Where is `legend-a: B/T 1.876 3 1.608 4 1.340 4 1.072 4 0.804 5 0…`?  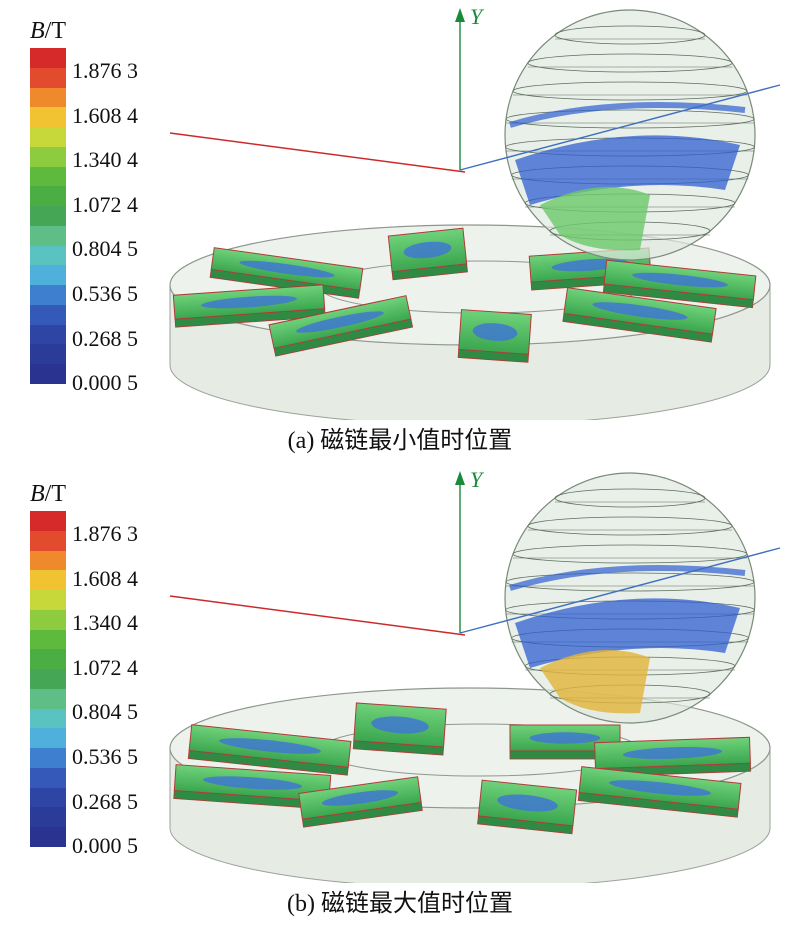 legend-a: B/T 1.876 3 1.608 4 1.340 4 1.072 4 0.804 5 0… is located at coordinates (108, 208).